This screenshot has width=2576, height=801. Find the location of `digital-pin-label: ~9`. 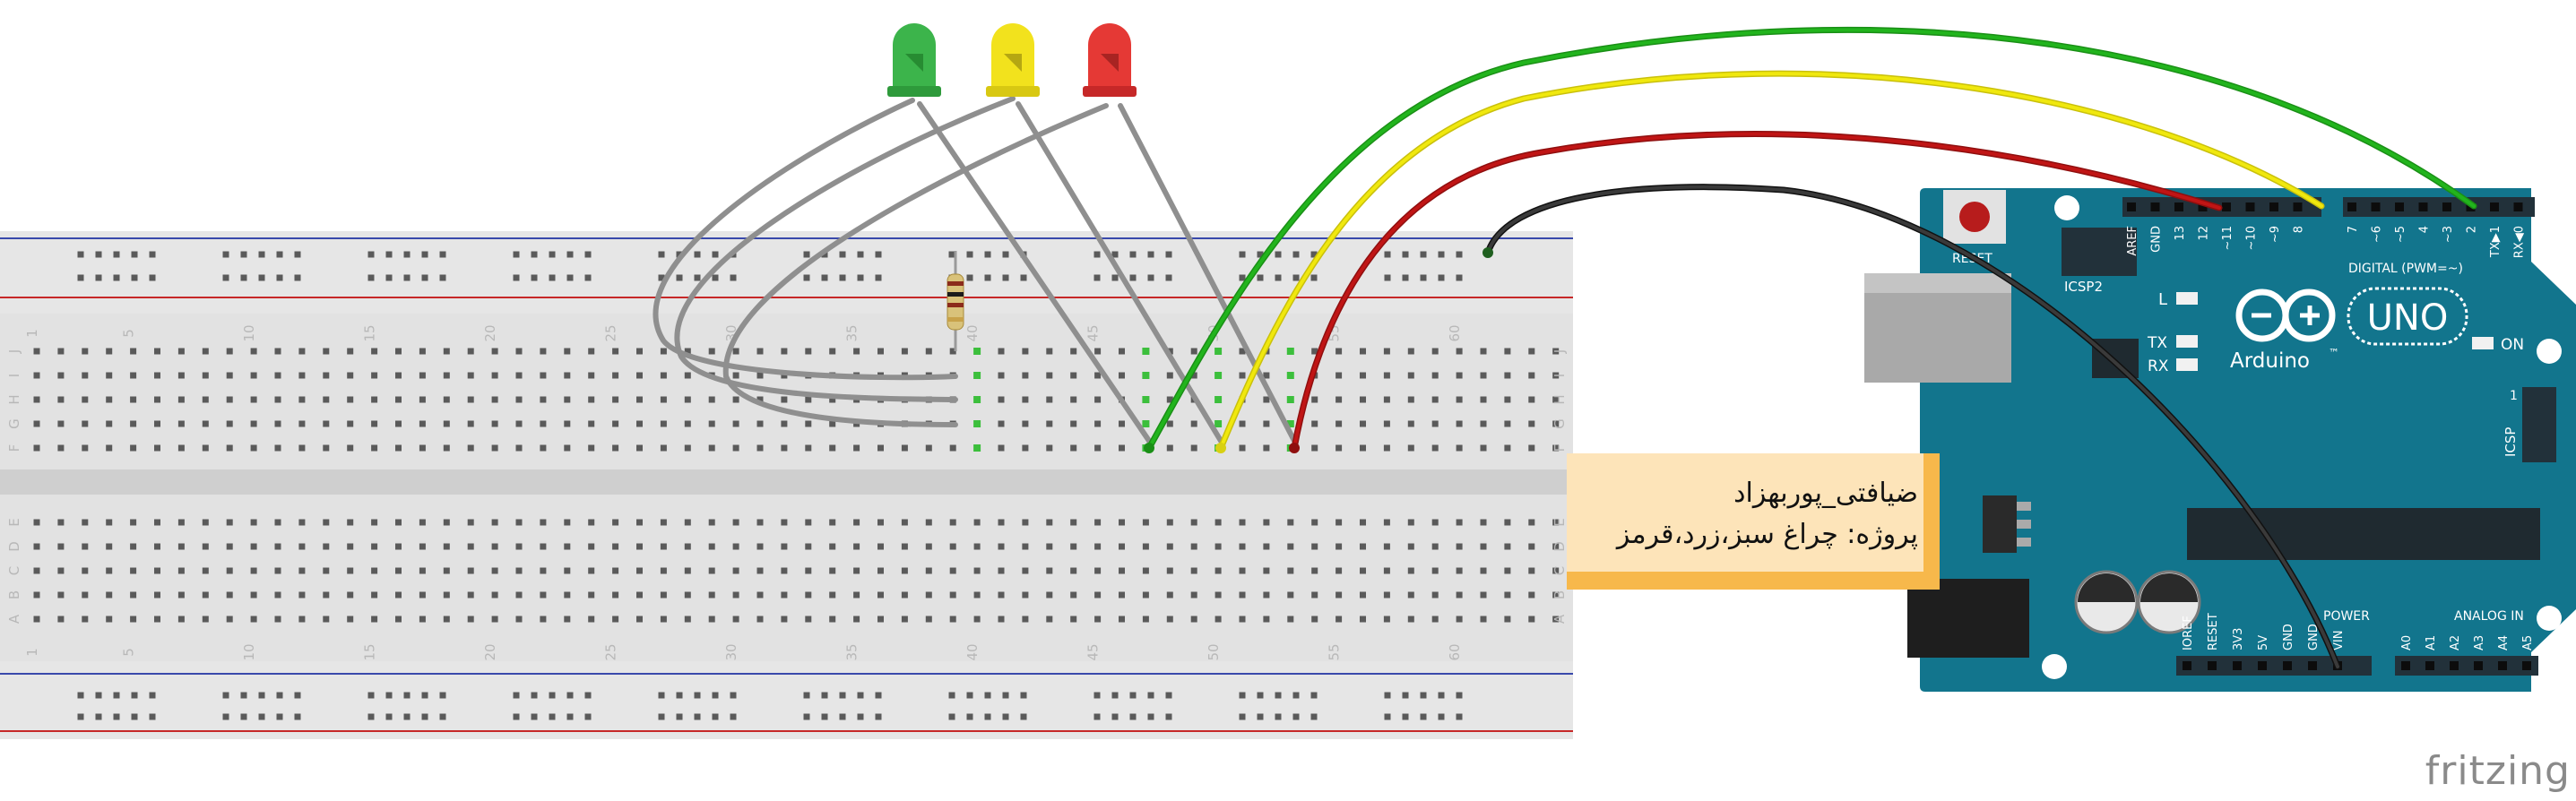

digital-pin-label: ~9 is located at coordinates (2275, 234).